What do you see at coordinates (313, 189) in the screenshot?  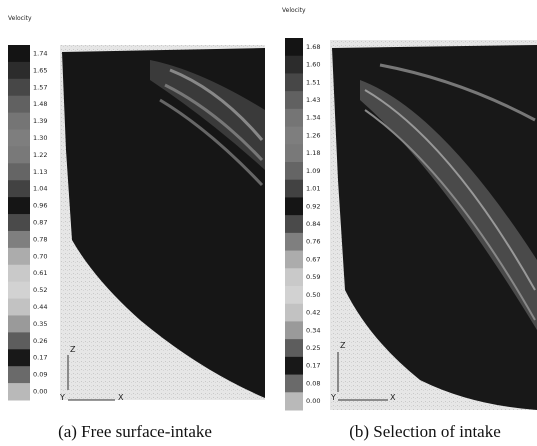 I see `legend-tick: 1.01` at bounding box center [313, 189].